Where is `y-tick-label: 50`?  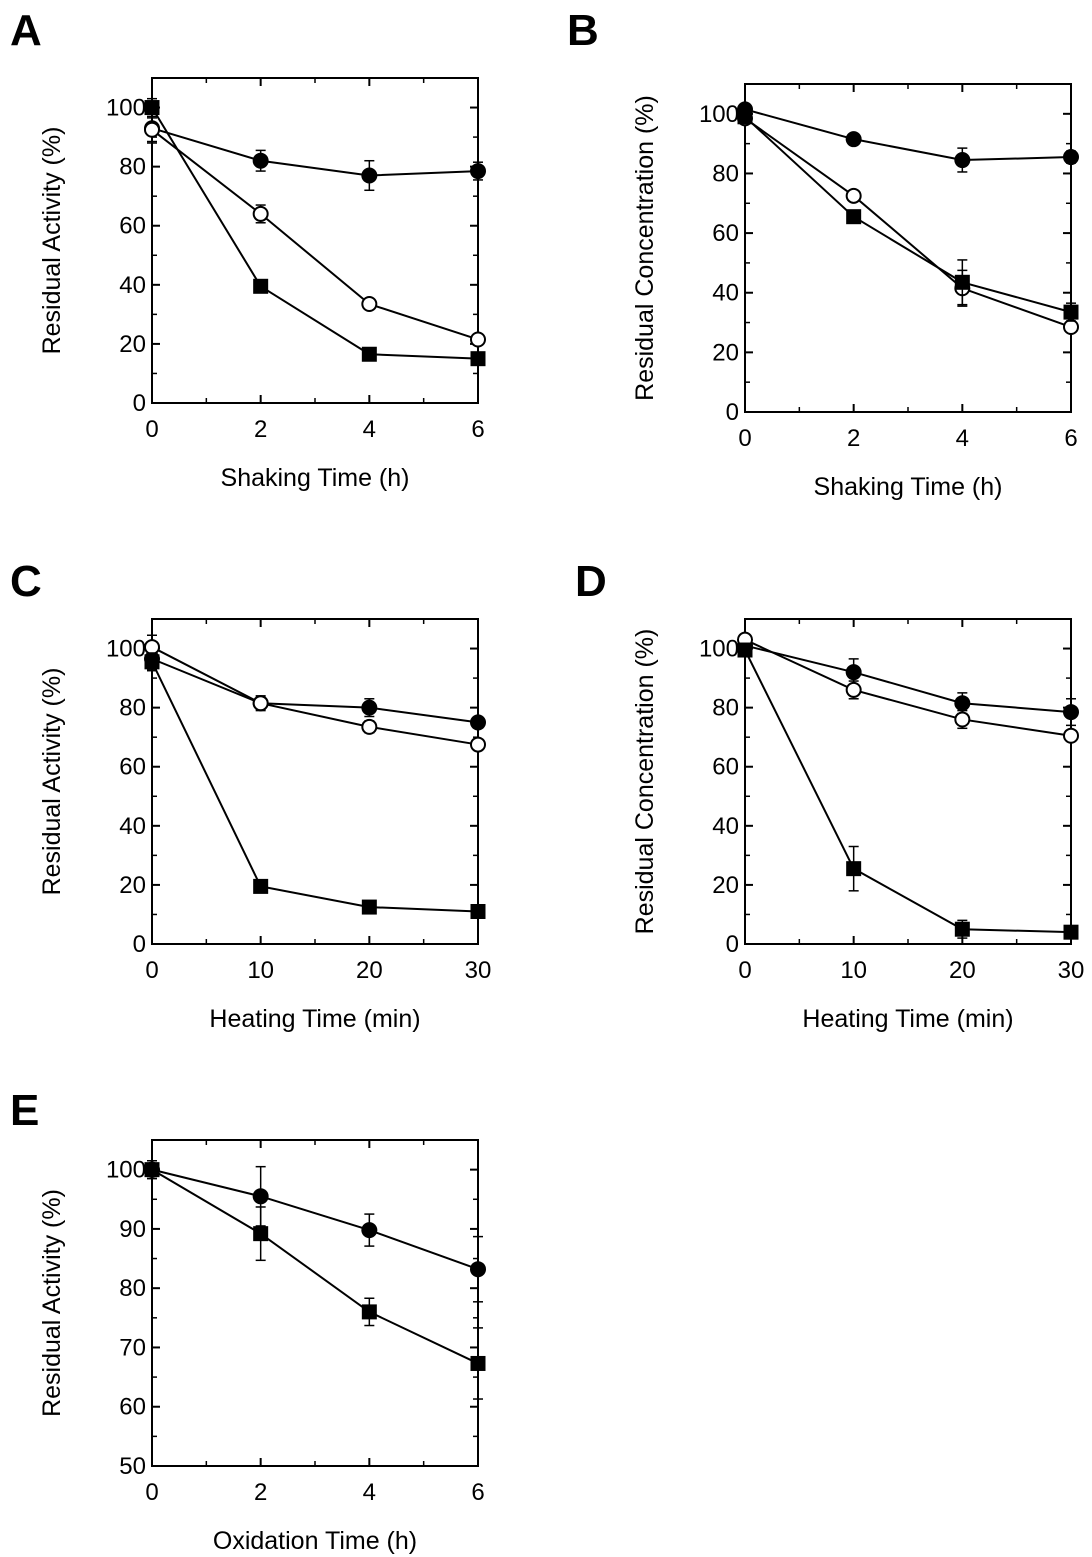
y-tick-label: 50 is located at coordinates (132, 1466).